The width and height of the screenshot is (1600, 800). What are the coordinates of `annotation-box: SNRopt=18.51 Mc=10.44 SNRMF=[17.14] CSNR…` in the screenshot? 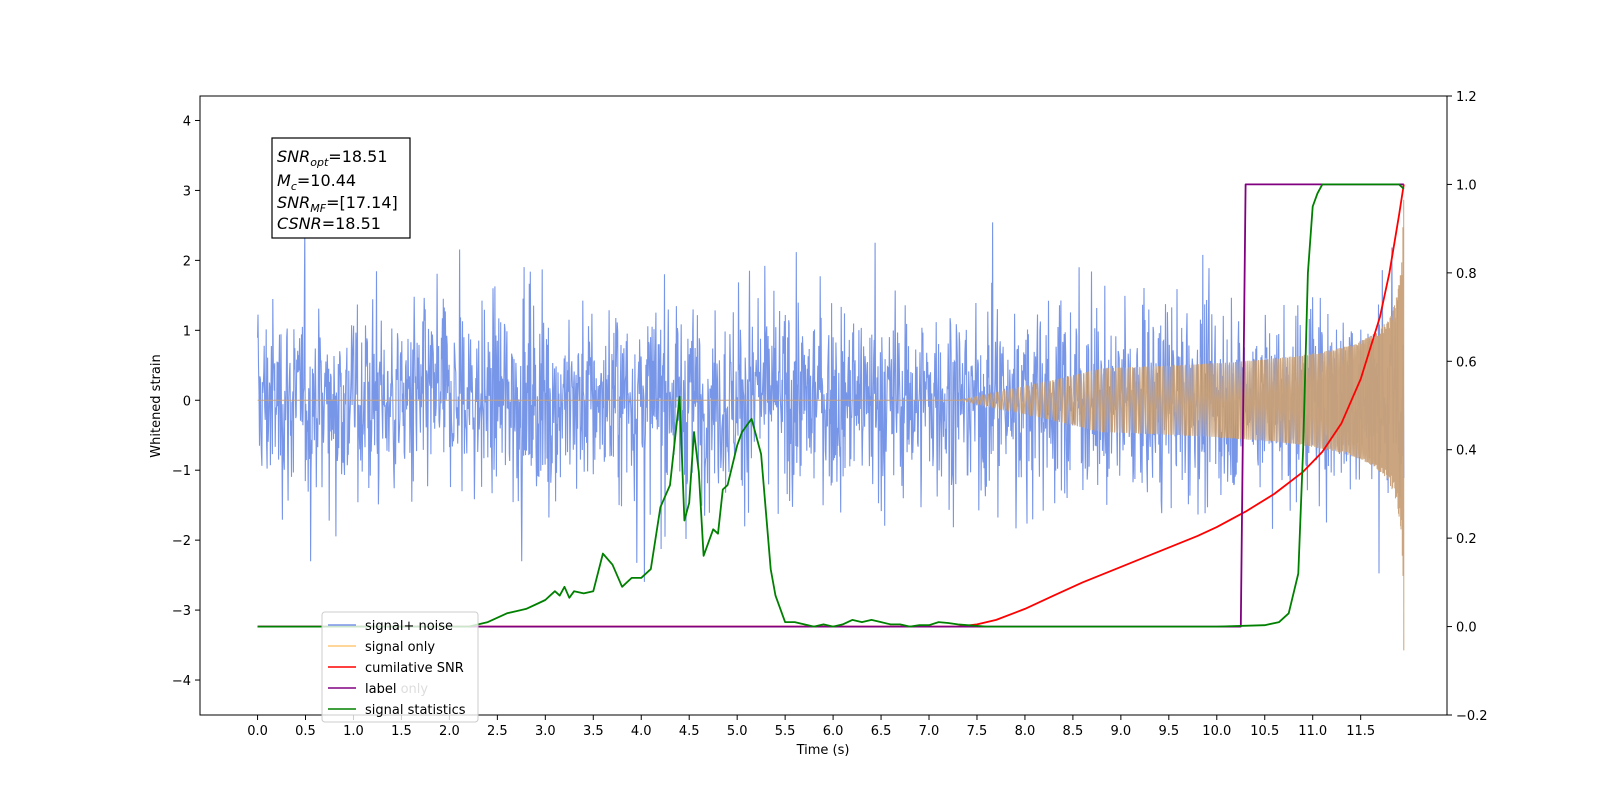 It's located at (341, 188).